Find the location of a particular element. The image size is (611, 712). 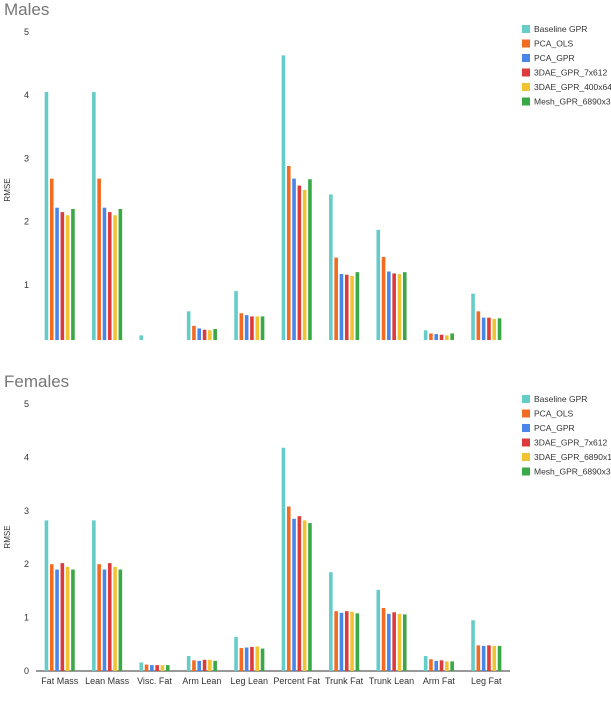

x-tick-label: Leg Lean is located at coordinates (250, 681).